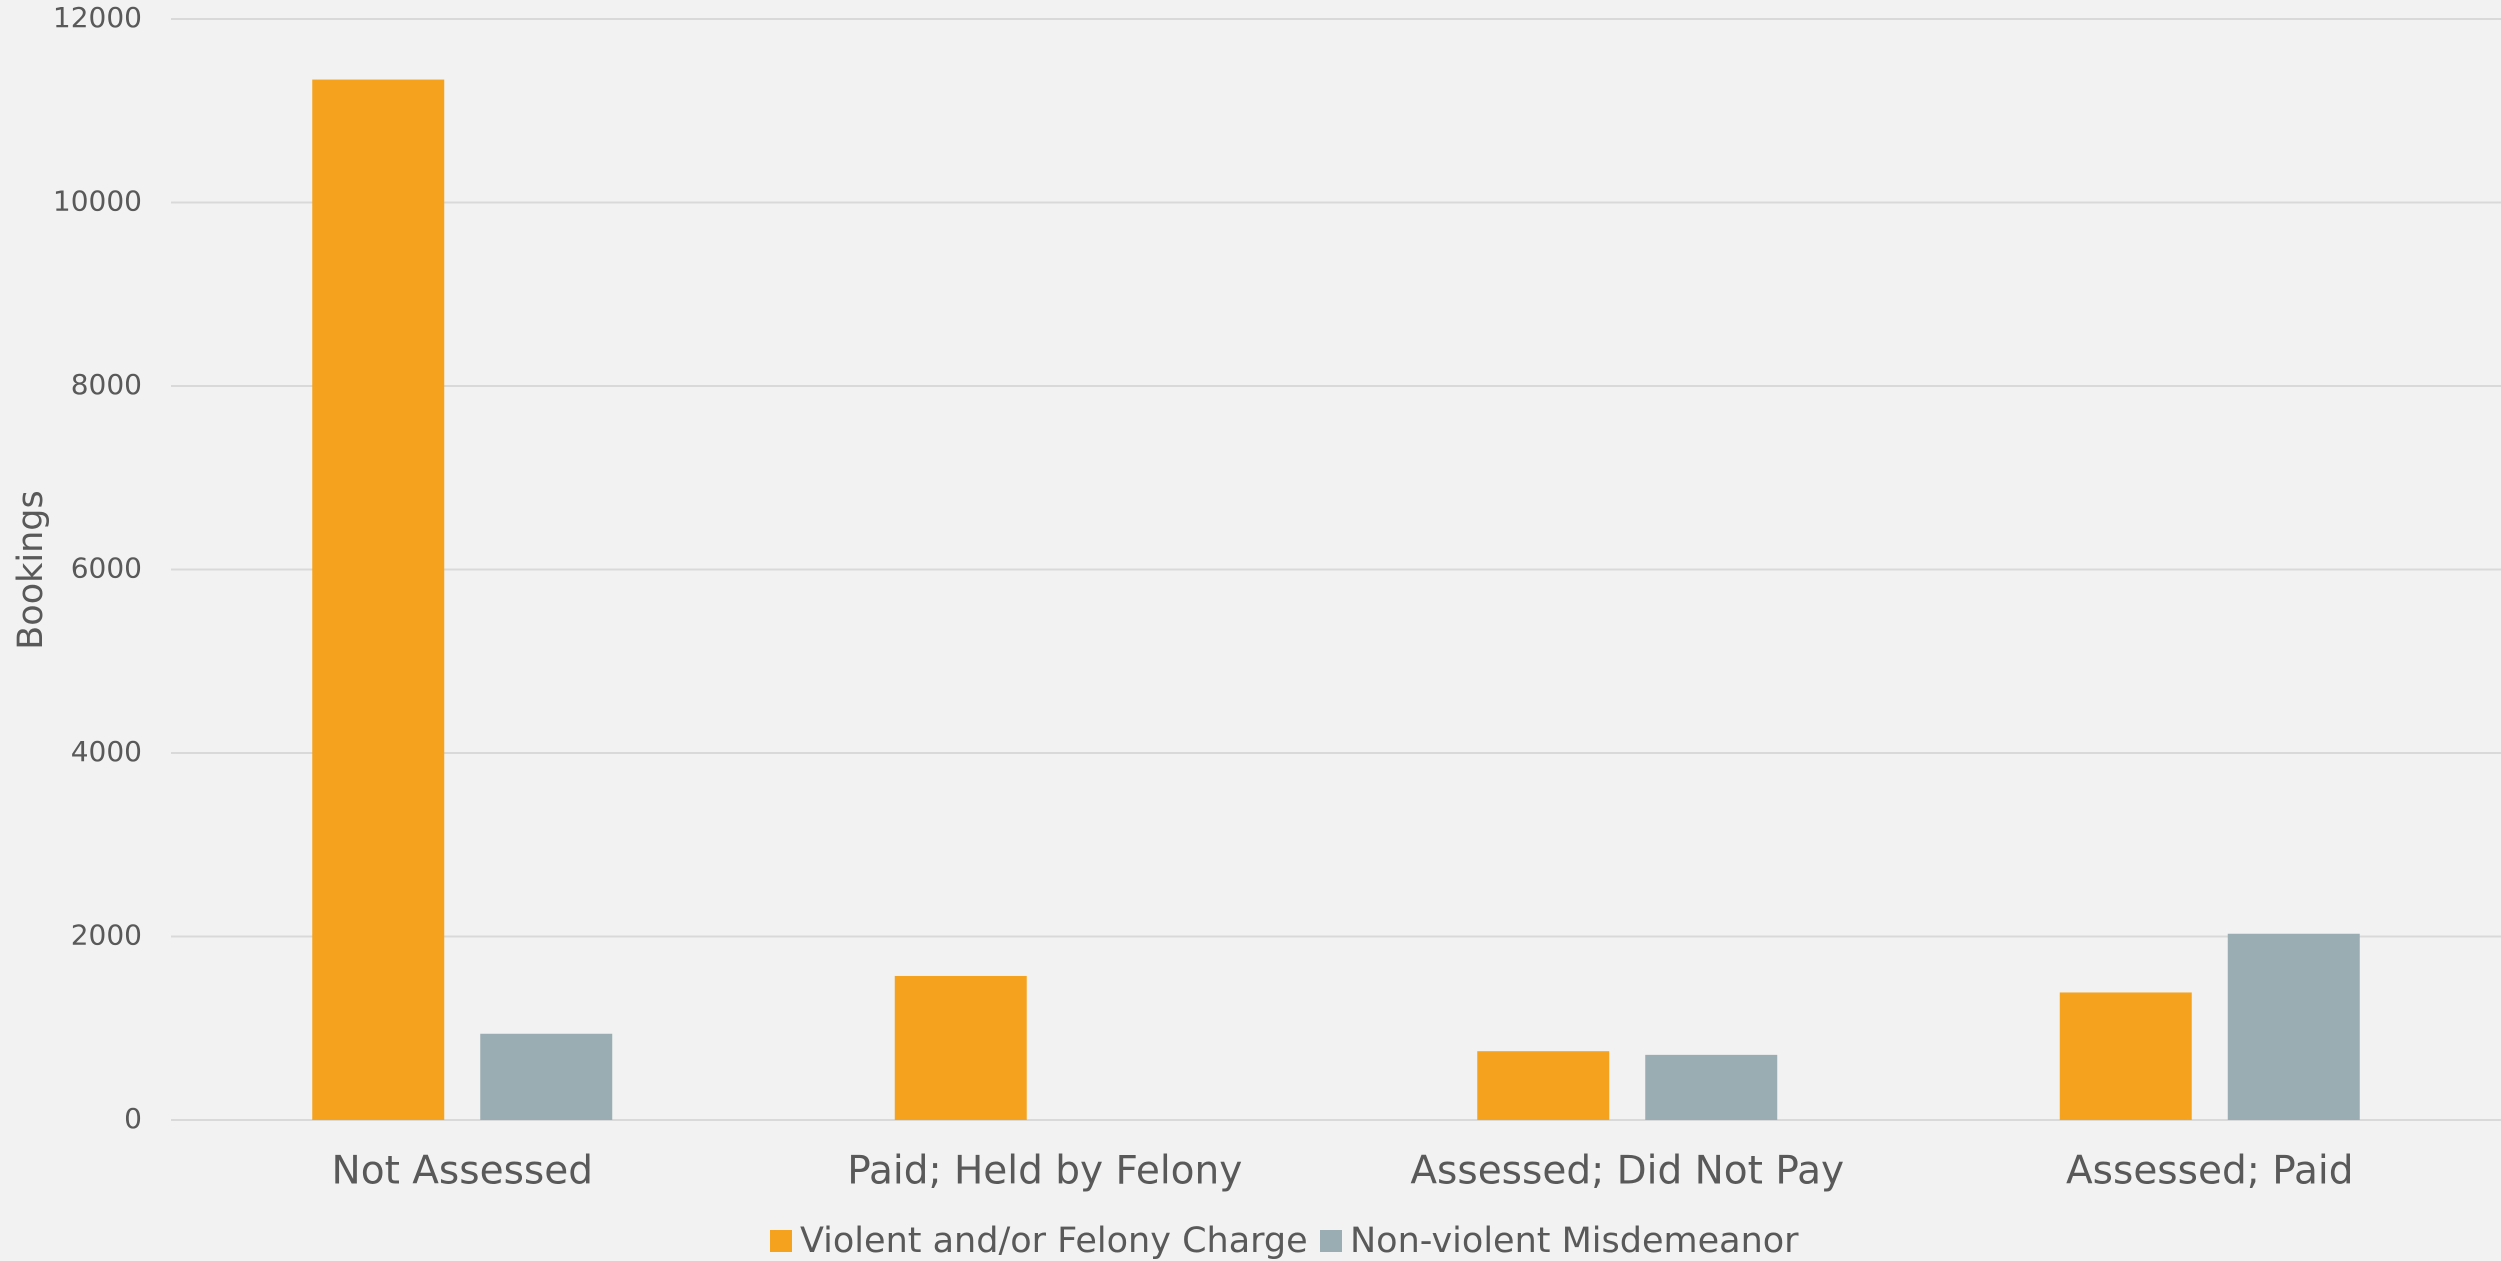 This screenshot has height=1261, width=2501. What do you see at coordinates (1044, 1171) in the screenshot?
I see `x-tick-label: Paid; Held by Felony` at bounding box center [1044, 1171].